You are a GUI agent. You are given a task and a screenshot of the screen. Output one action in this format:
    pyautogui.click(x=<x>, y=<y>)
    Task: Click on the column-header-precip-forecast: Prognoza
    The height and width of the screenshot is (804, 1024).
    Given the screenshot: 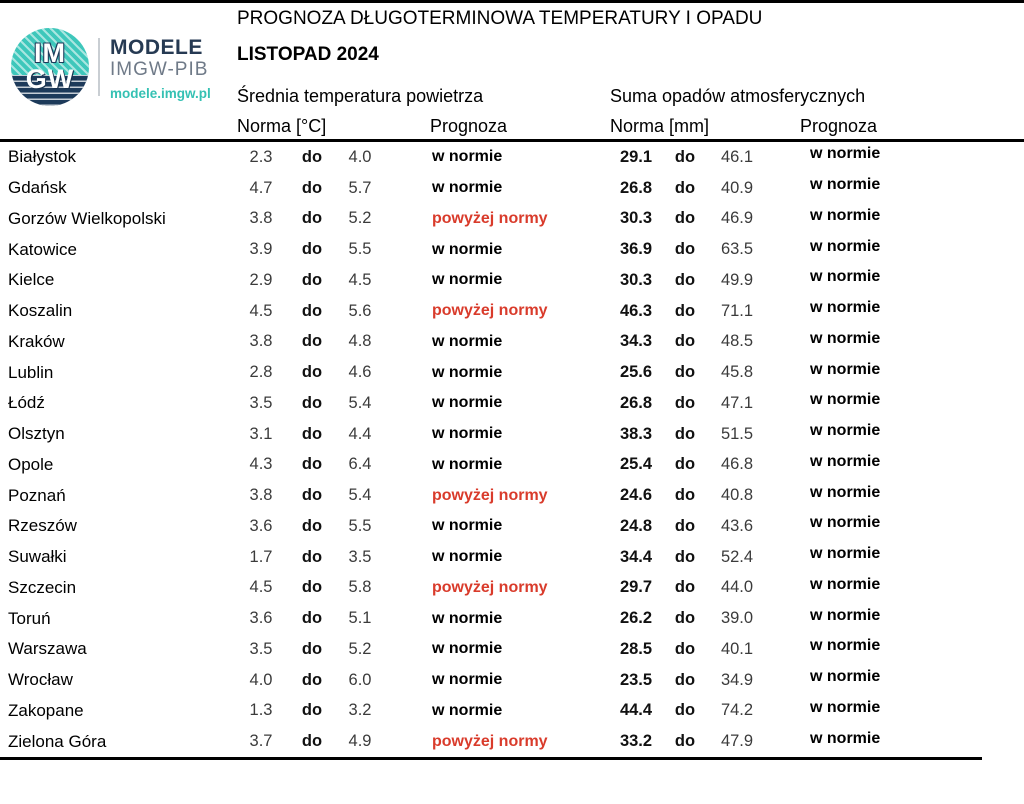 What is the action you would take?
    pyautogui.click(x=839, y=126)
    